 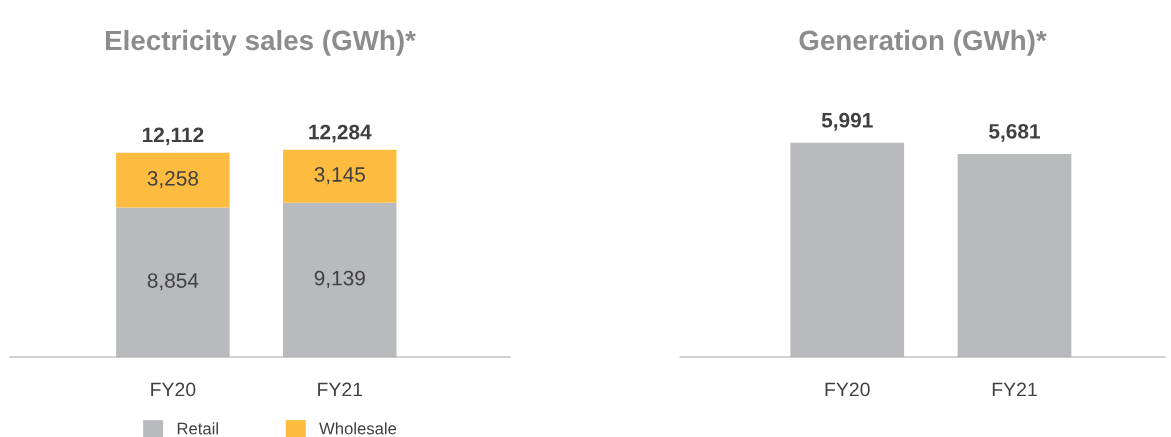 What do you see at coordinates (1014, 132) in the screenshot?
I see `data-label: 5,681` at bounding box center [1014, 132].